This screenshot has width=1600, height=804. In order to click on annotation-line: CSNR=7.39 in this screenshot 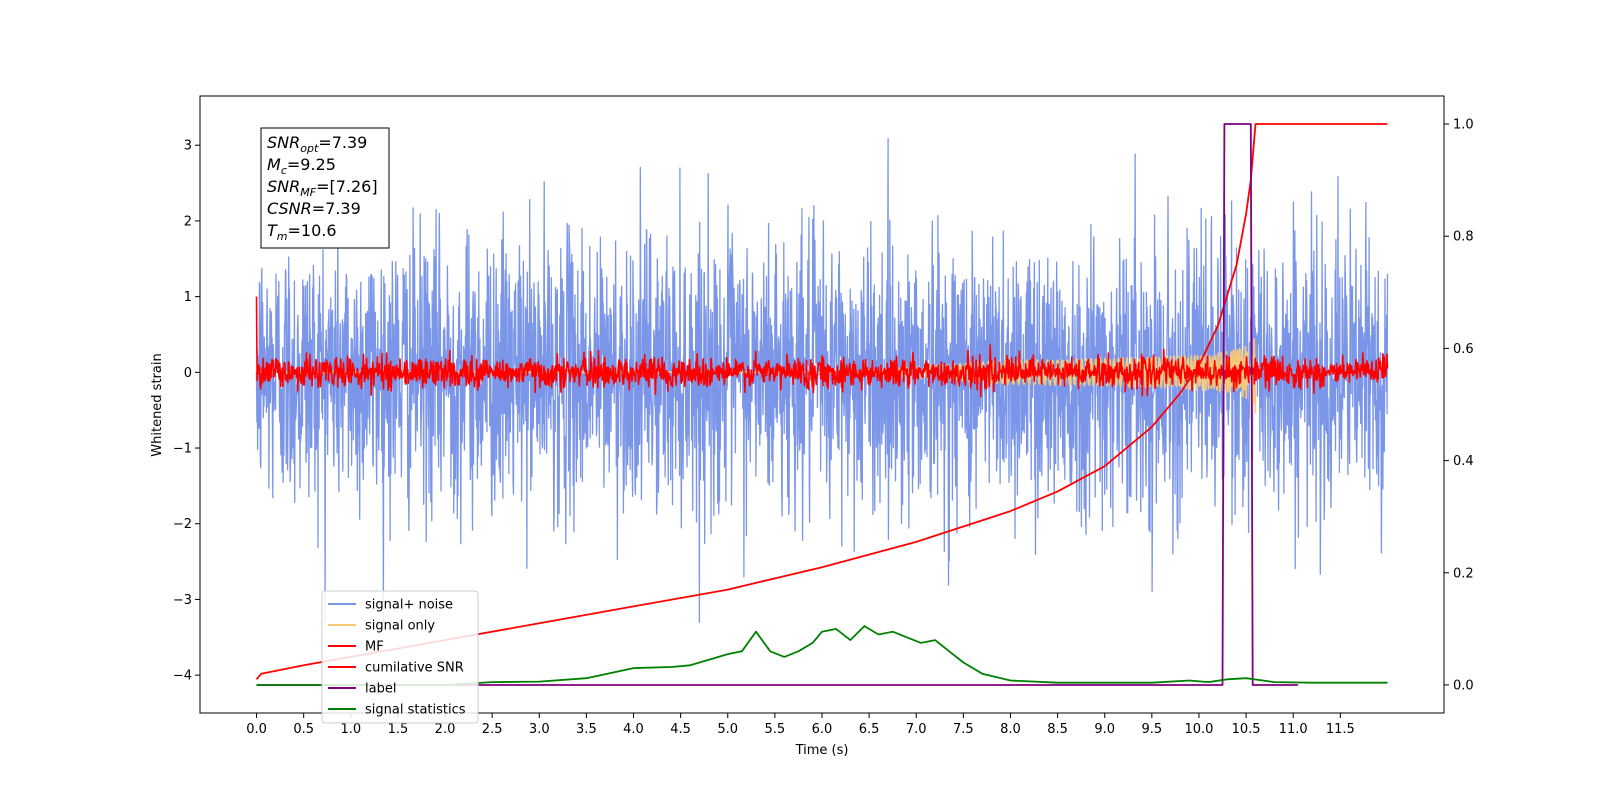, I will do `click(314, 208)`.